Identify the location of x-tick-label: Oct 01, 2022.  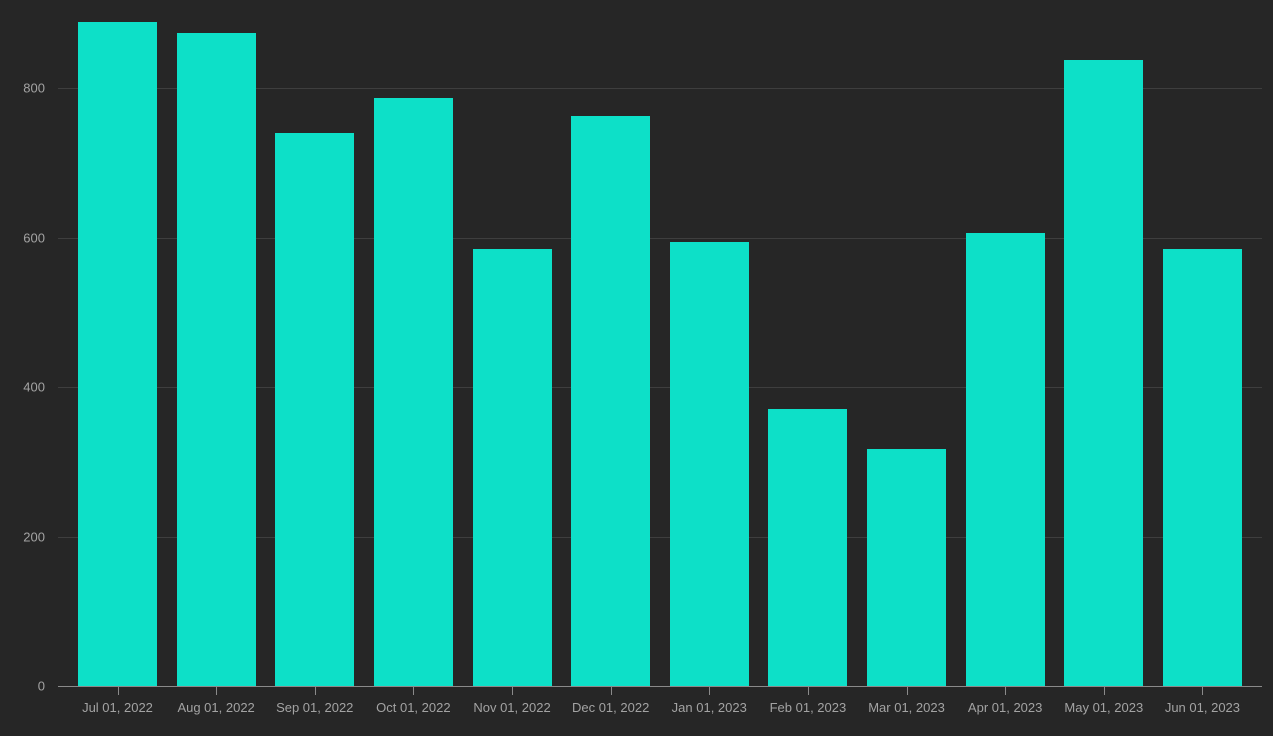
(413, 707).